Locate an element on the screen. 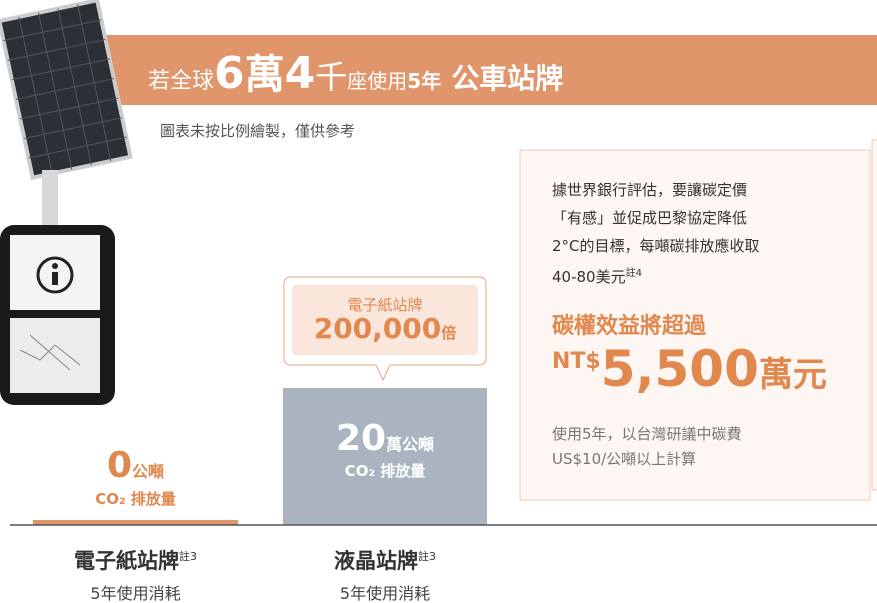 The image size is (877, 603). currency: NT$ is located at coordinates (576, 361).